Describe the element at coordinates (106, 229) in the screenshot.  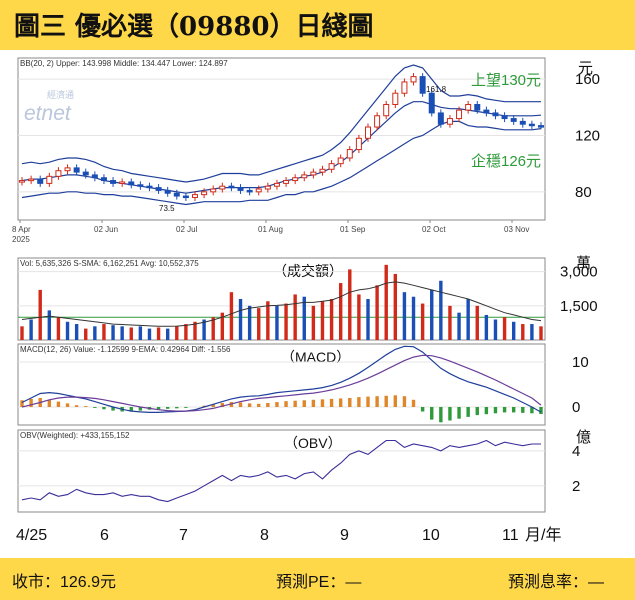
I see `price-xtick-label: 02 Jun` at that location.